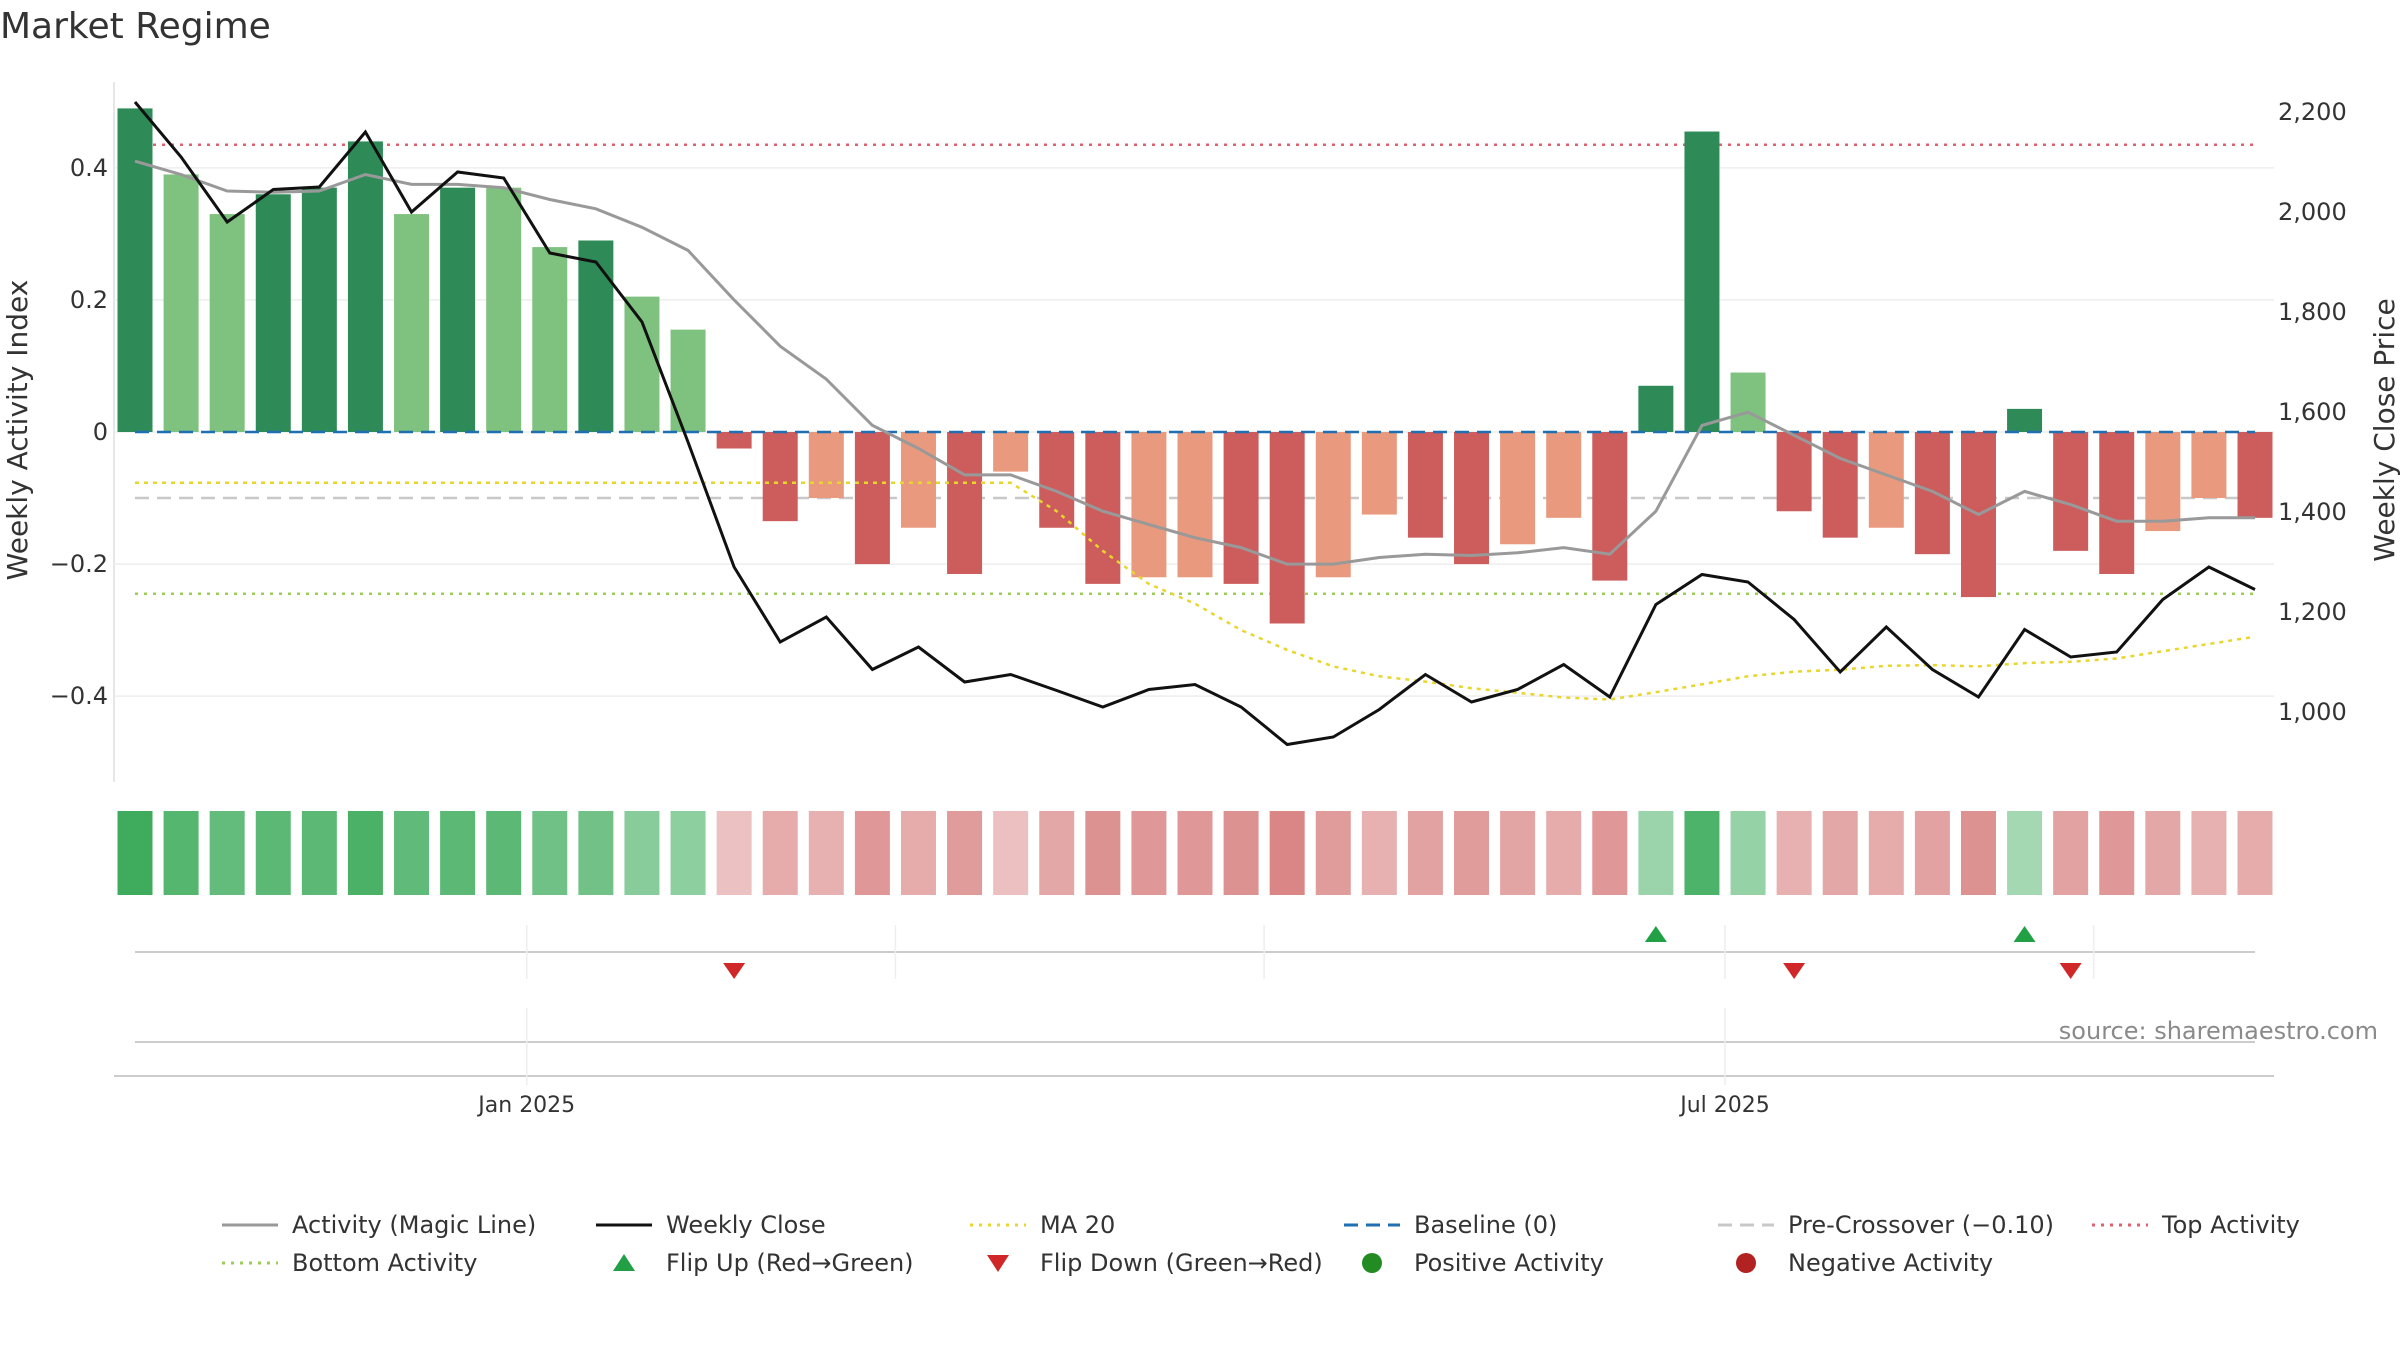 The height and width of the screenshot is (1350, 2400). What do you see at coordinates (17, 430) in the screenshot?
I see `y-axis-label: Weekly Activity Index` at bounding box center [17, 430].